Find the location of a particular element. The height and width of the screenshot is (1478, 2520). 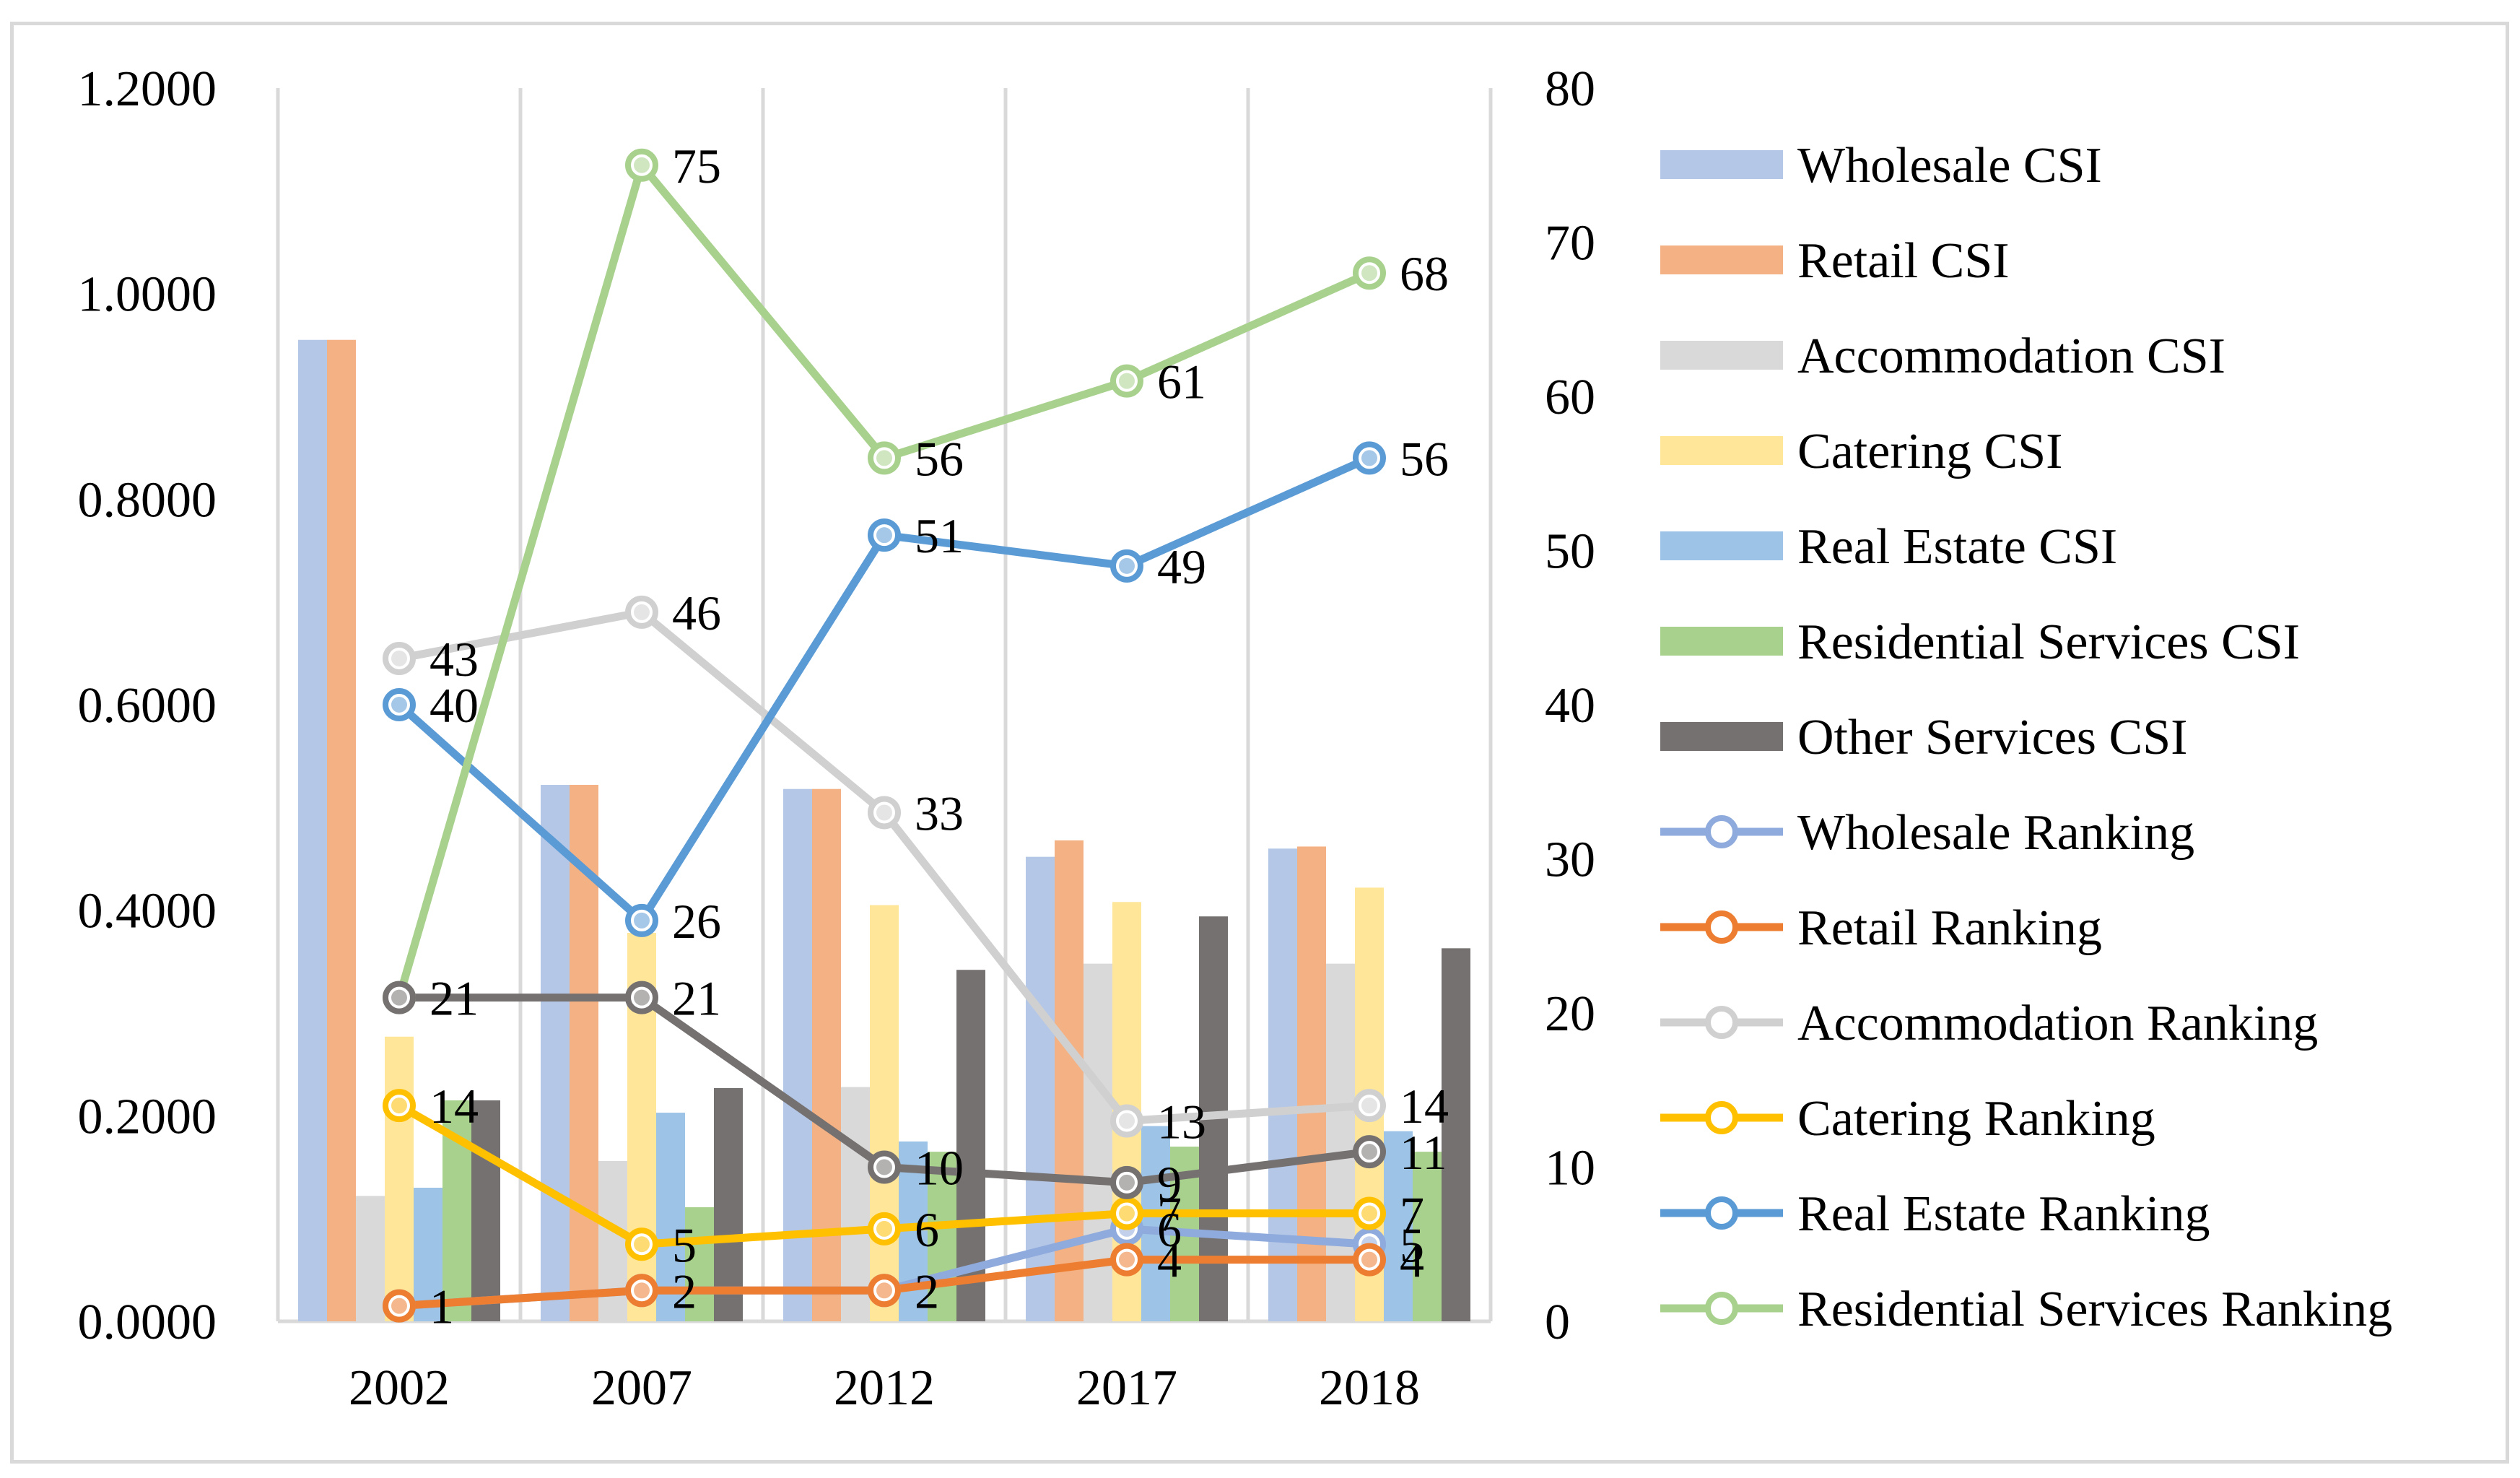

legend-label: Residential Services CSI is located at coordinates (2048, 642).